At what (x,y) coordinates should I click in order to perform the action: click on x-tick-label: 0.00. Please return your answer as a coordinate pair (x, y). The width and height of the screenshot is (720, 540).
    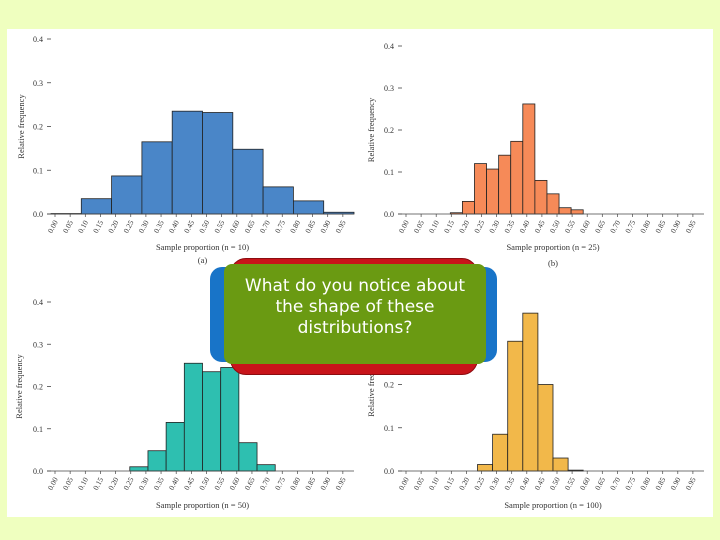
    Looking at the image, I should click on (53, 226).